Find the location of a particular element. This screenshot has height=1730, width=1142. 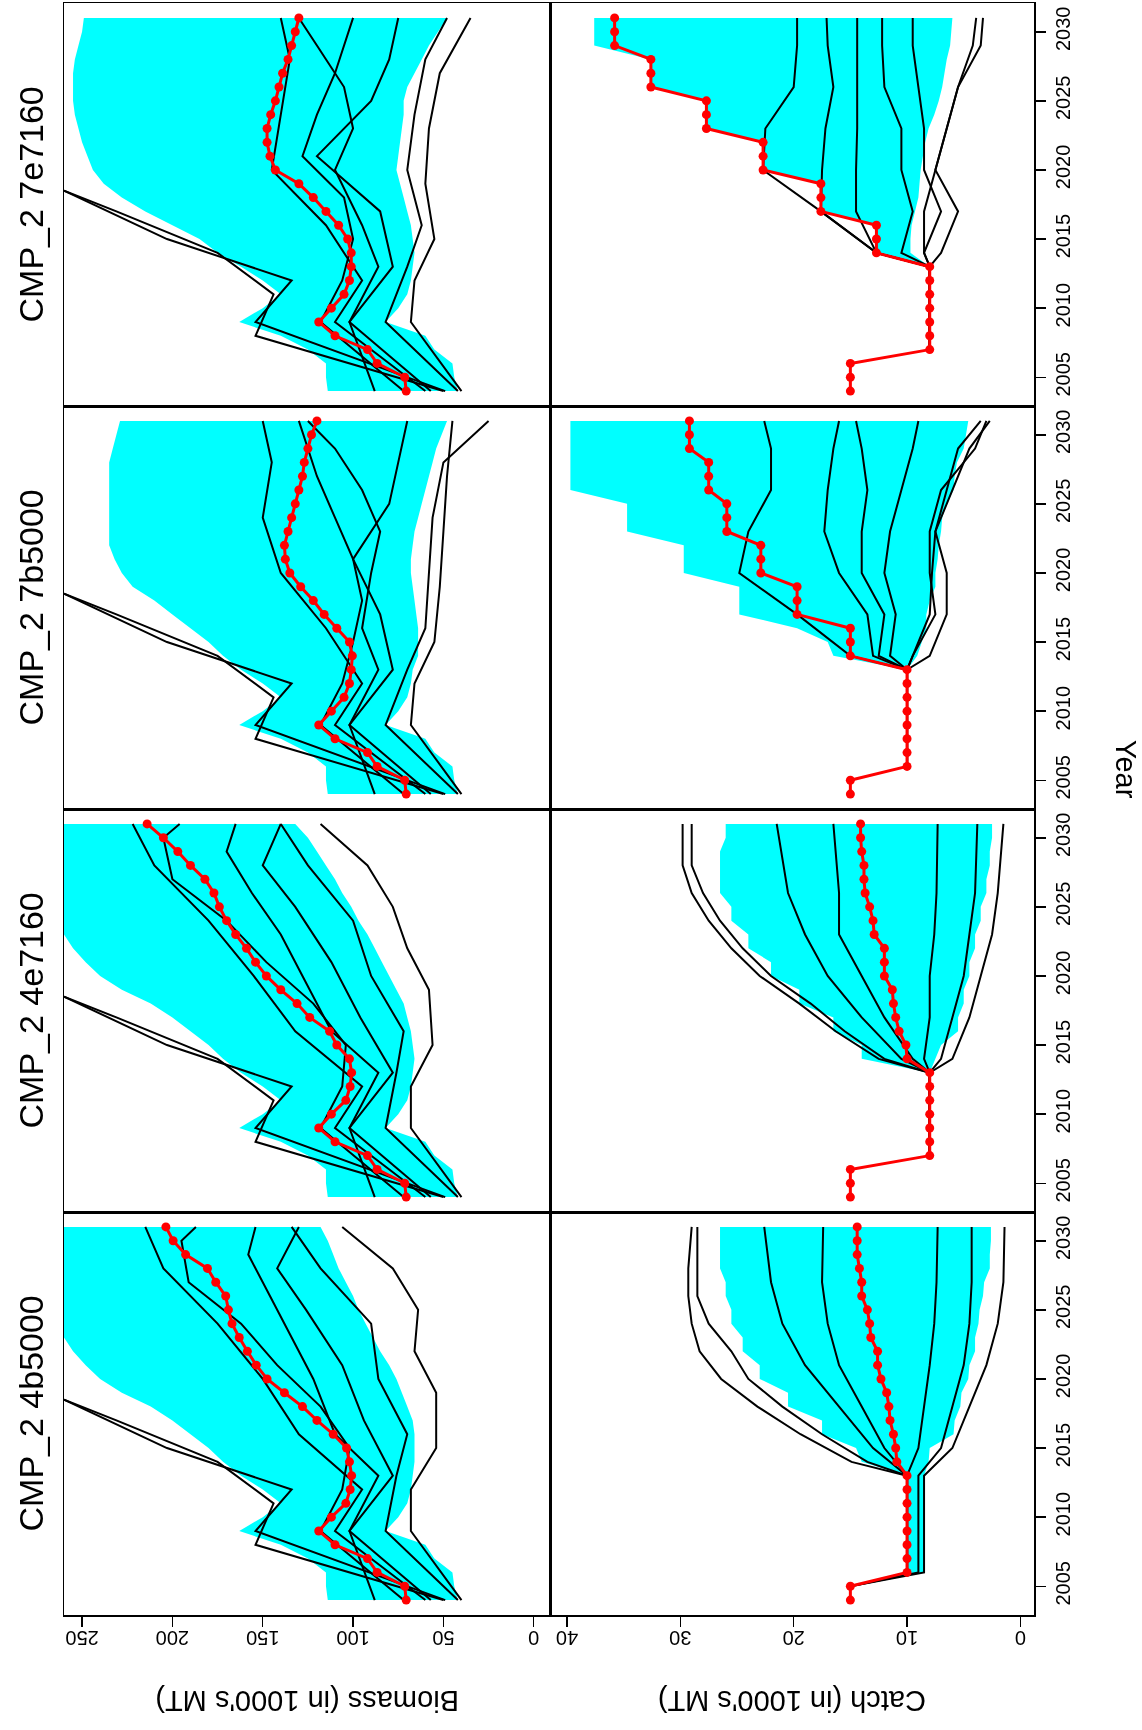

x-tick-label: 250 is located at coordinates (82, 1637).